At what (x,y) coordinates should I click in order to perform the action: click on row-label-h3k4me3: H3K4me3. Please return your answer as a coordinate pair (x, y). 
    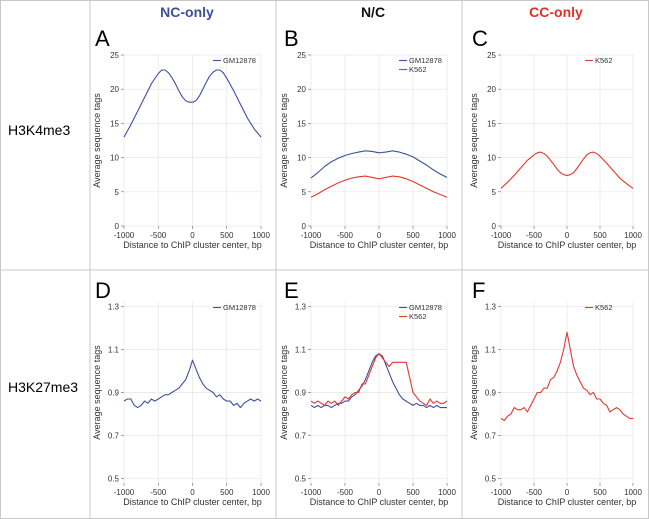
    Looking at the image, I should click on (39, 130).